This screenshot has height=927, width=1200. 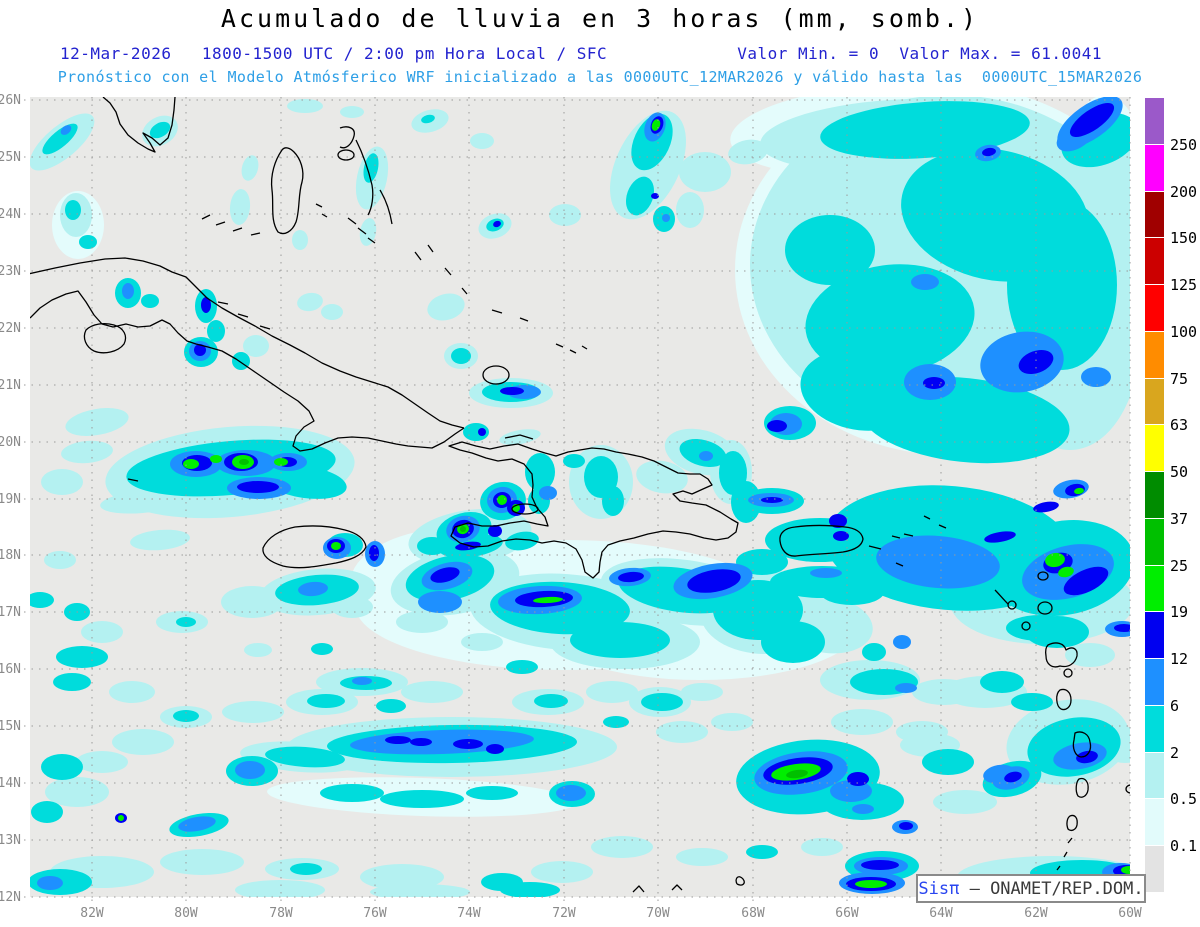 What do you see at coordinates (244, 315) in the screenshot?
I see `coastline-cuba-cays` at bounding box center [244, 315].